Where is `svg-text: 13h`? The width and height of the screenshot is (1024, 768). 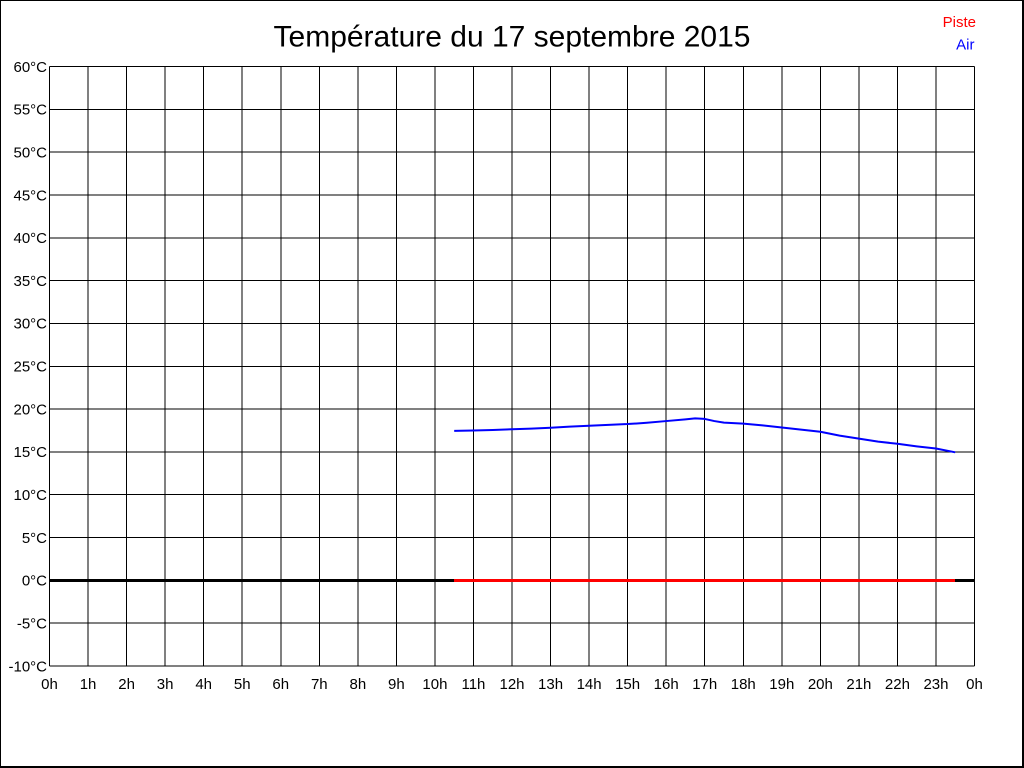
svg-text: 13h is located at coordinates (550, 684).